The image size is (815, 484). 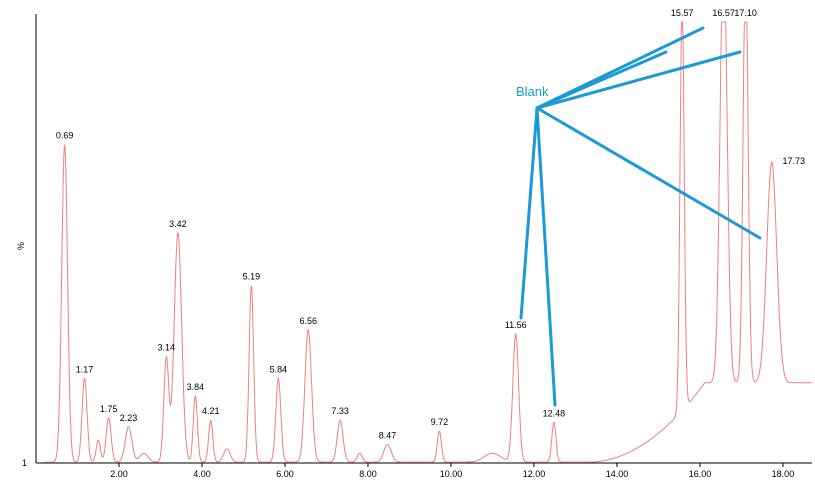 I want to click on peak-label: 3.14, so click(x=167, y=348).